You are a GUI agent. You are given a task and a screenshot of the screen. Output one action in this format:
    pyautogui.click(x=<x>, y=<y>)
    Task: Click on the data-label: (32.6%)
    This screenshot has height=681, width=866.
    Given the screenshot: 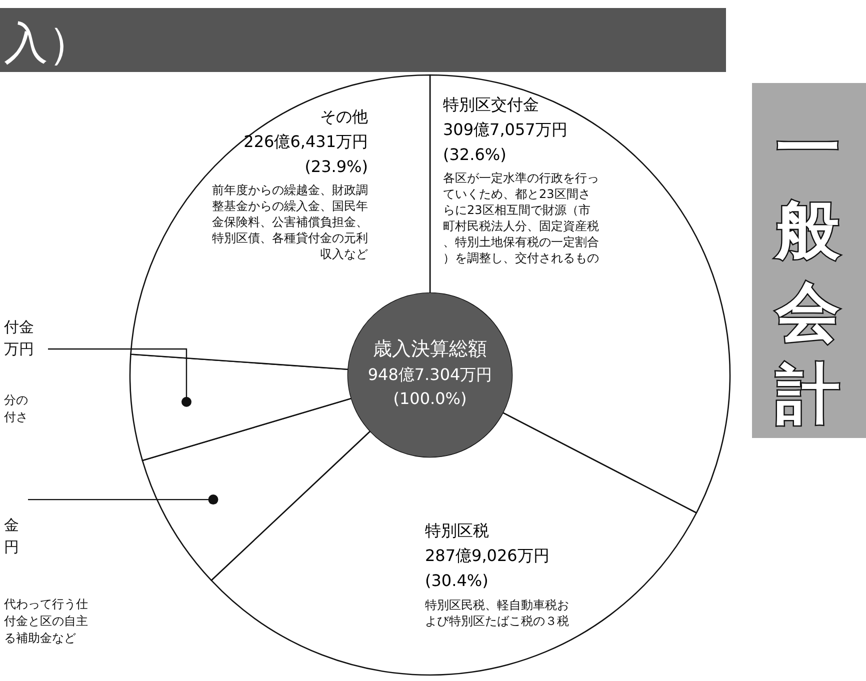 What is the action you would take?
    pyautogui.click(x=474, y=154)
    